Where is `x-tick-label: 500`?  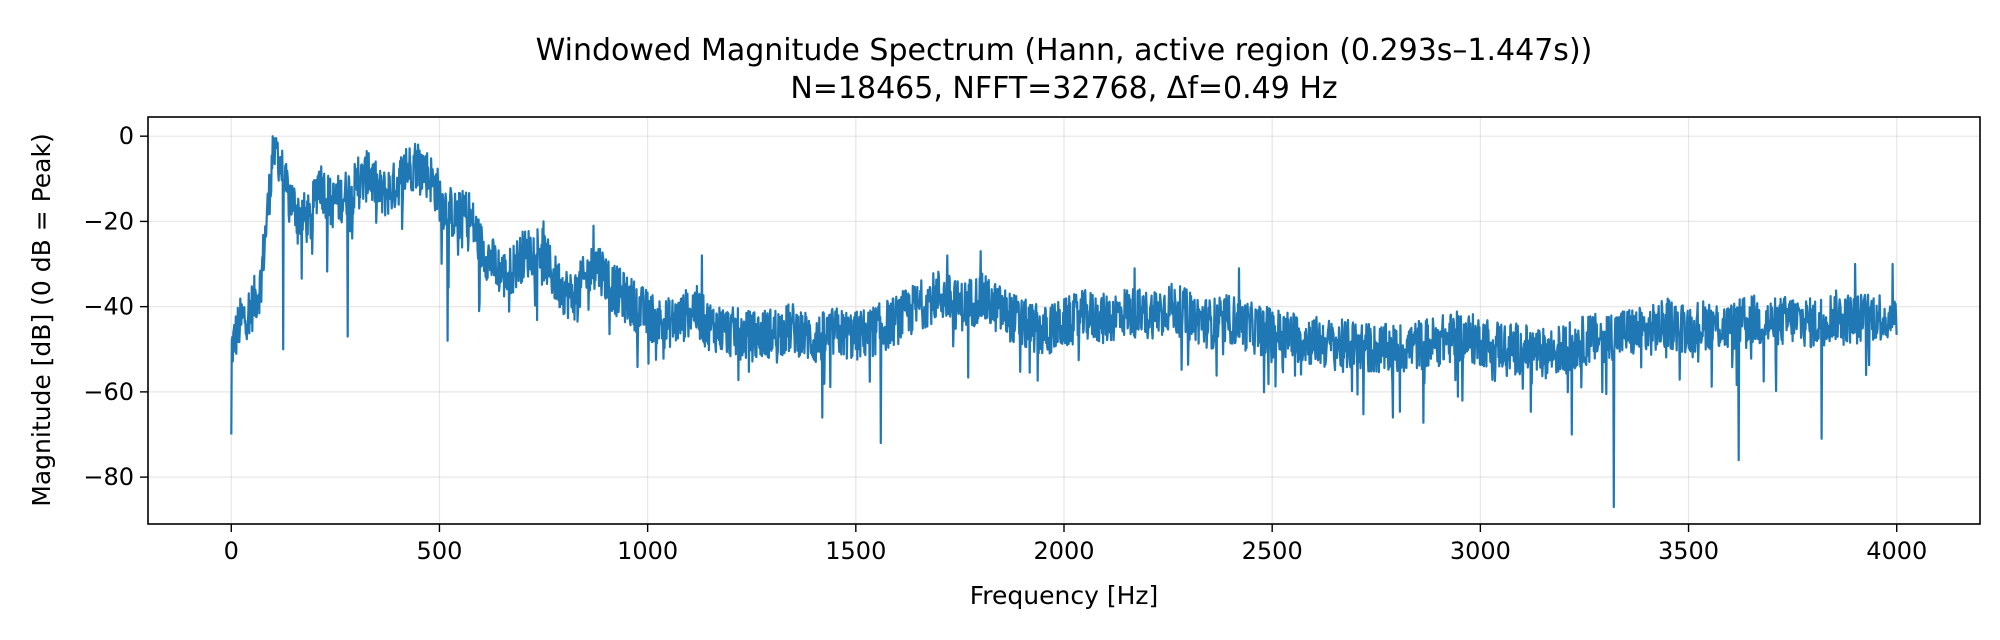
x-tick-label: 500 is located at coordinates (440, 551).